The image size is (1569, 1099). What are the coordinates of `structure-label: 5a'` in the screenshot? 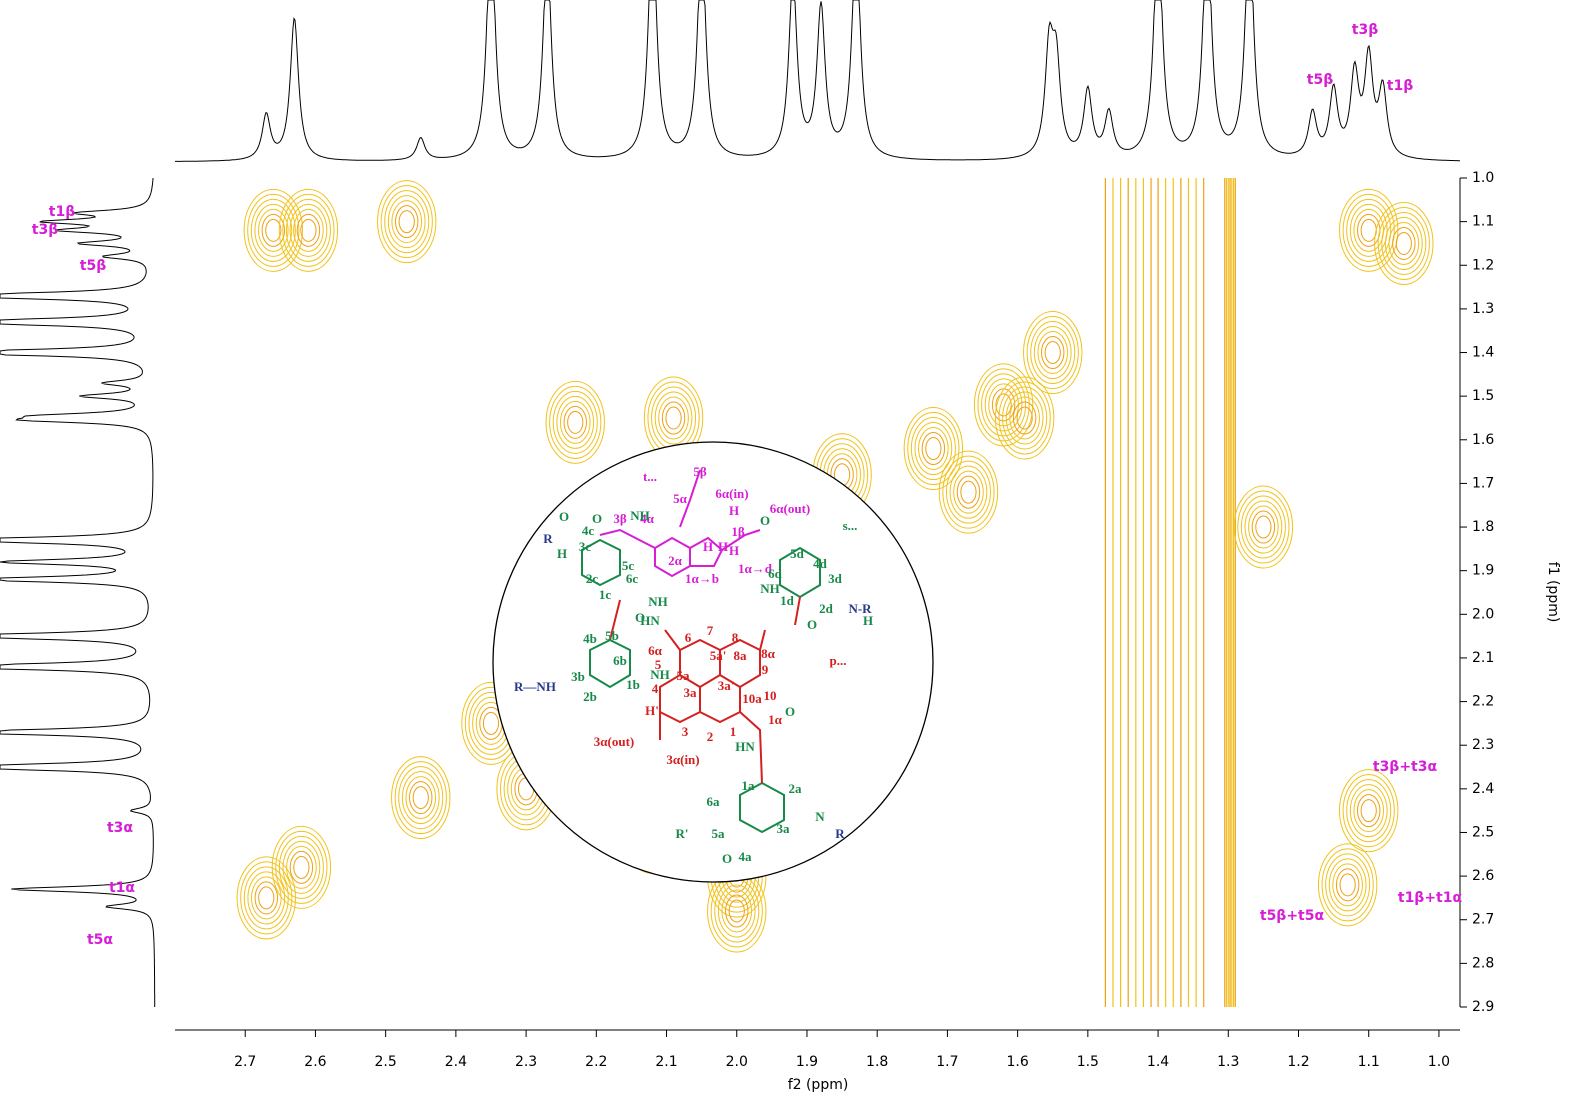 It's located at (718, 655).